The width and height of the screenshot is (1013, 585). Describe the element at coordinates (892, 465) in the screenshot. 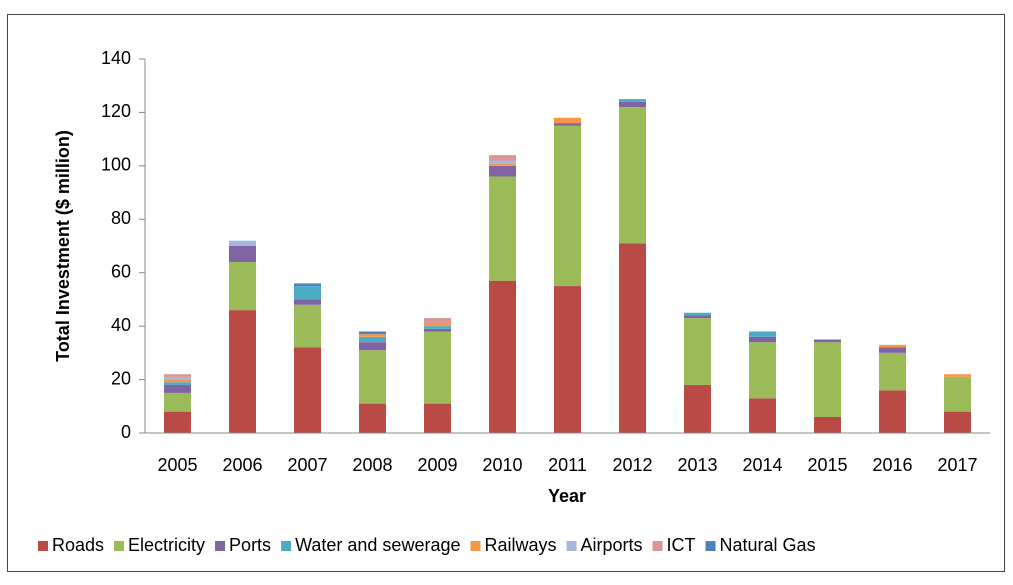

I see `x-tick-label: 2016` at that location.